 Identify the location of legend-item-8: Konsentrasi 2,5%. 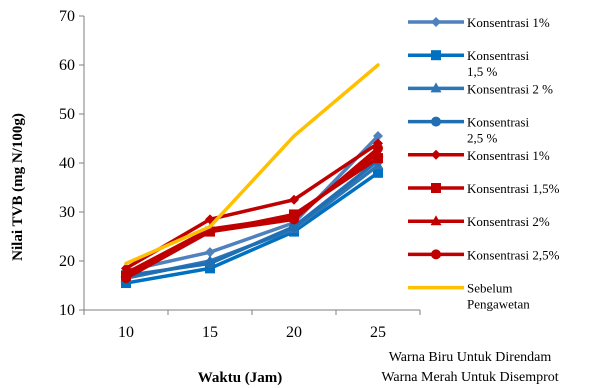
(484, 254).